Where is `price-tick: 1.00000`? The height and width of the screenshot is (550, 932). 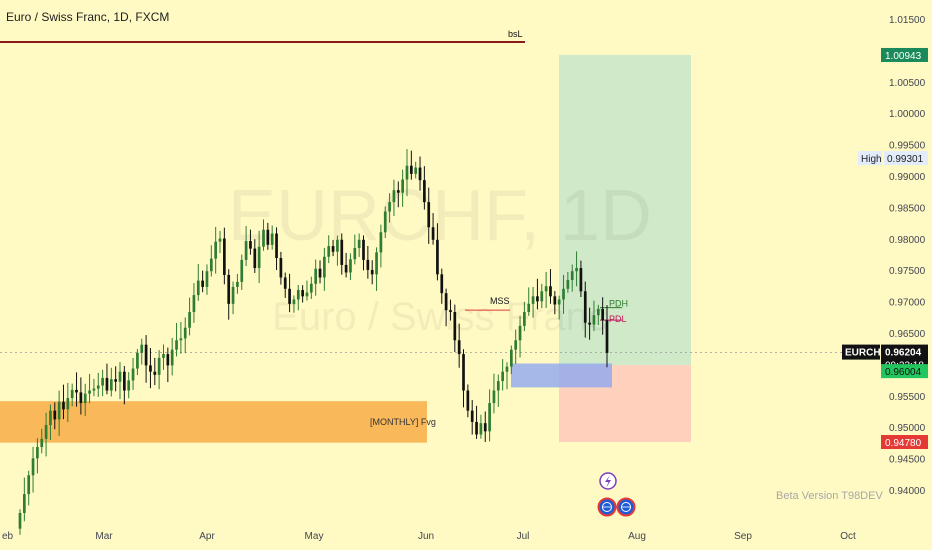 price-tick: 1.00000 is located at coordinates (907, 114).